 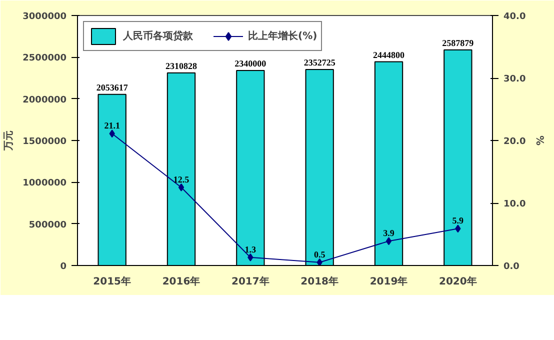 I want to click on x-tick-label: 2020年, so click(x=458, y=282).